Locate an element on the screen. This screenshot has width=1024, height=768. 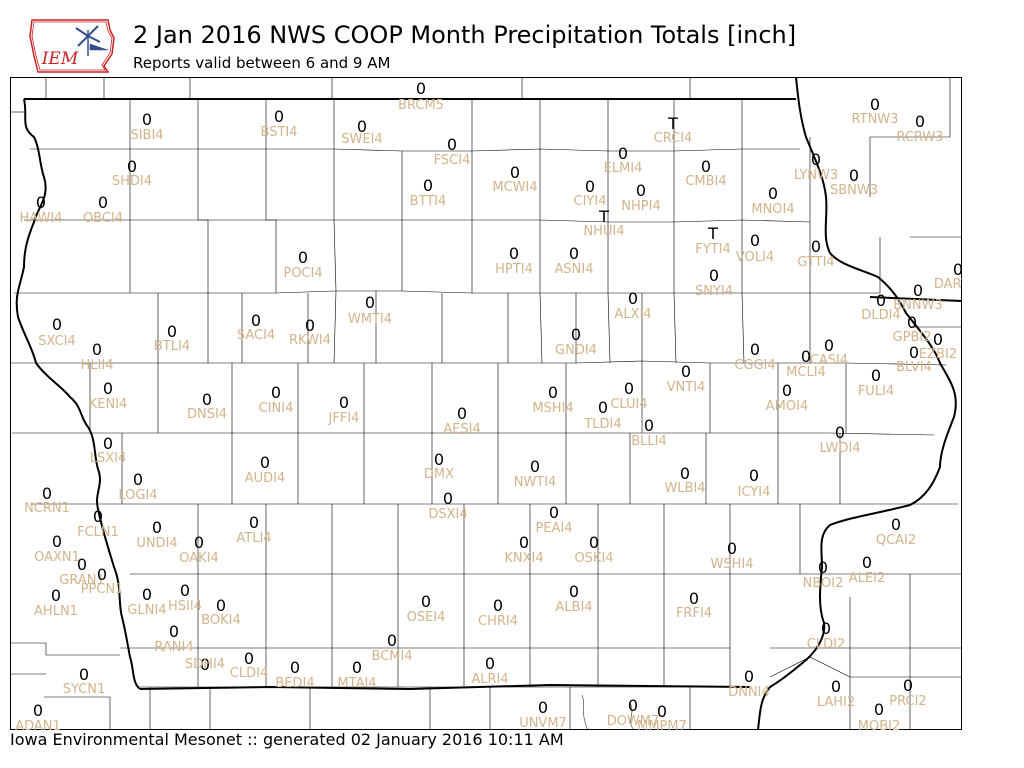
iowa-outline-logo-shape-inner is located at coordinates (72, 46).